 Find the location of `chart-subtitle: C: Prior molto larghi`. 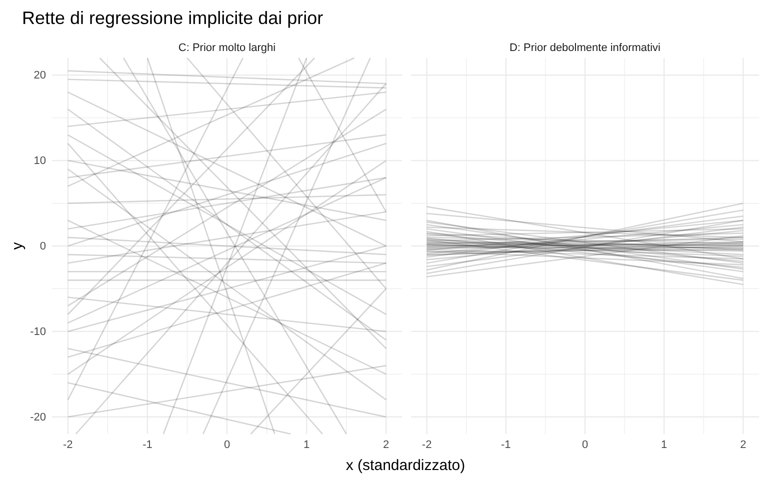

chart-subtitle: C: Prior molto larghi is located at coordinates (227, 48).